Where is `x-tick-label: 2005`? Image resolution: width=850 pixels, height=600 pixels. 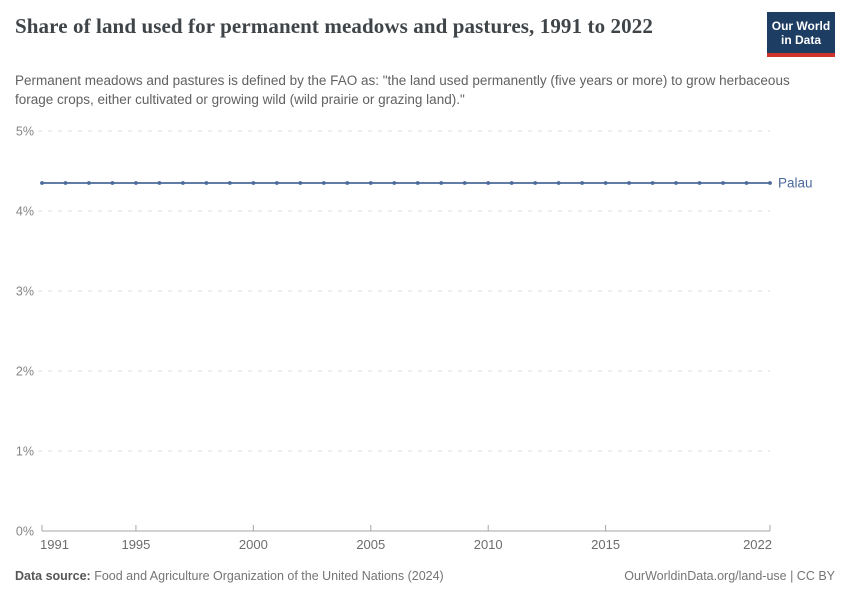
x-tick-label: 2005 is located at coordinates (370, 544).